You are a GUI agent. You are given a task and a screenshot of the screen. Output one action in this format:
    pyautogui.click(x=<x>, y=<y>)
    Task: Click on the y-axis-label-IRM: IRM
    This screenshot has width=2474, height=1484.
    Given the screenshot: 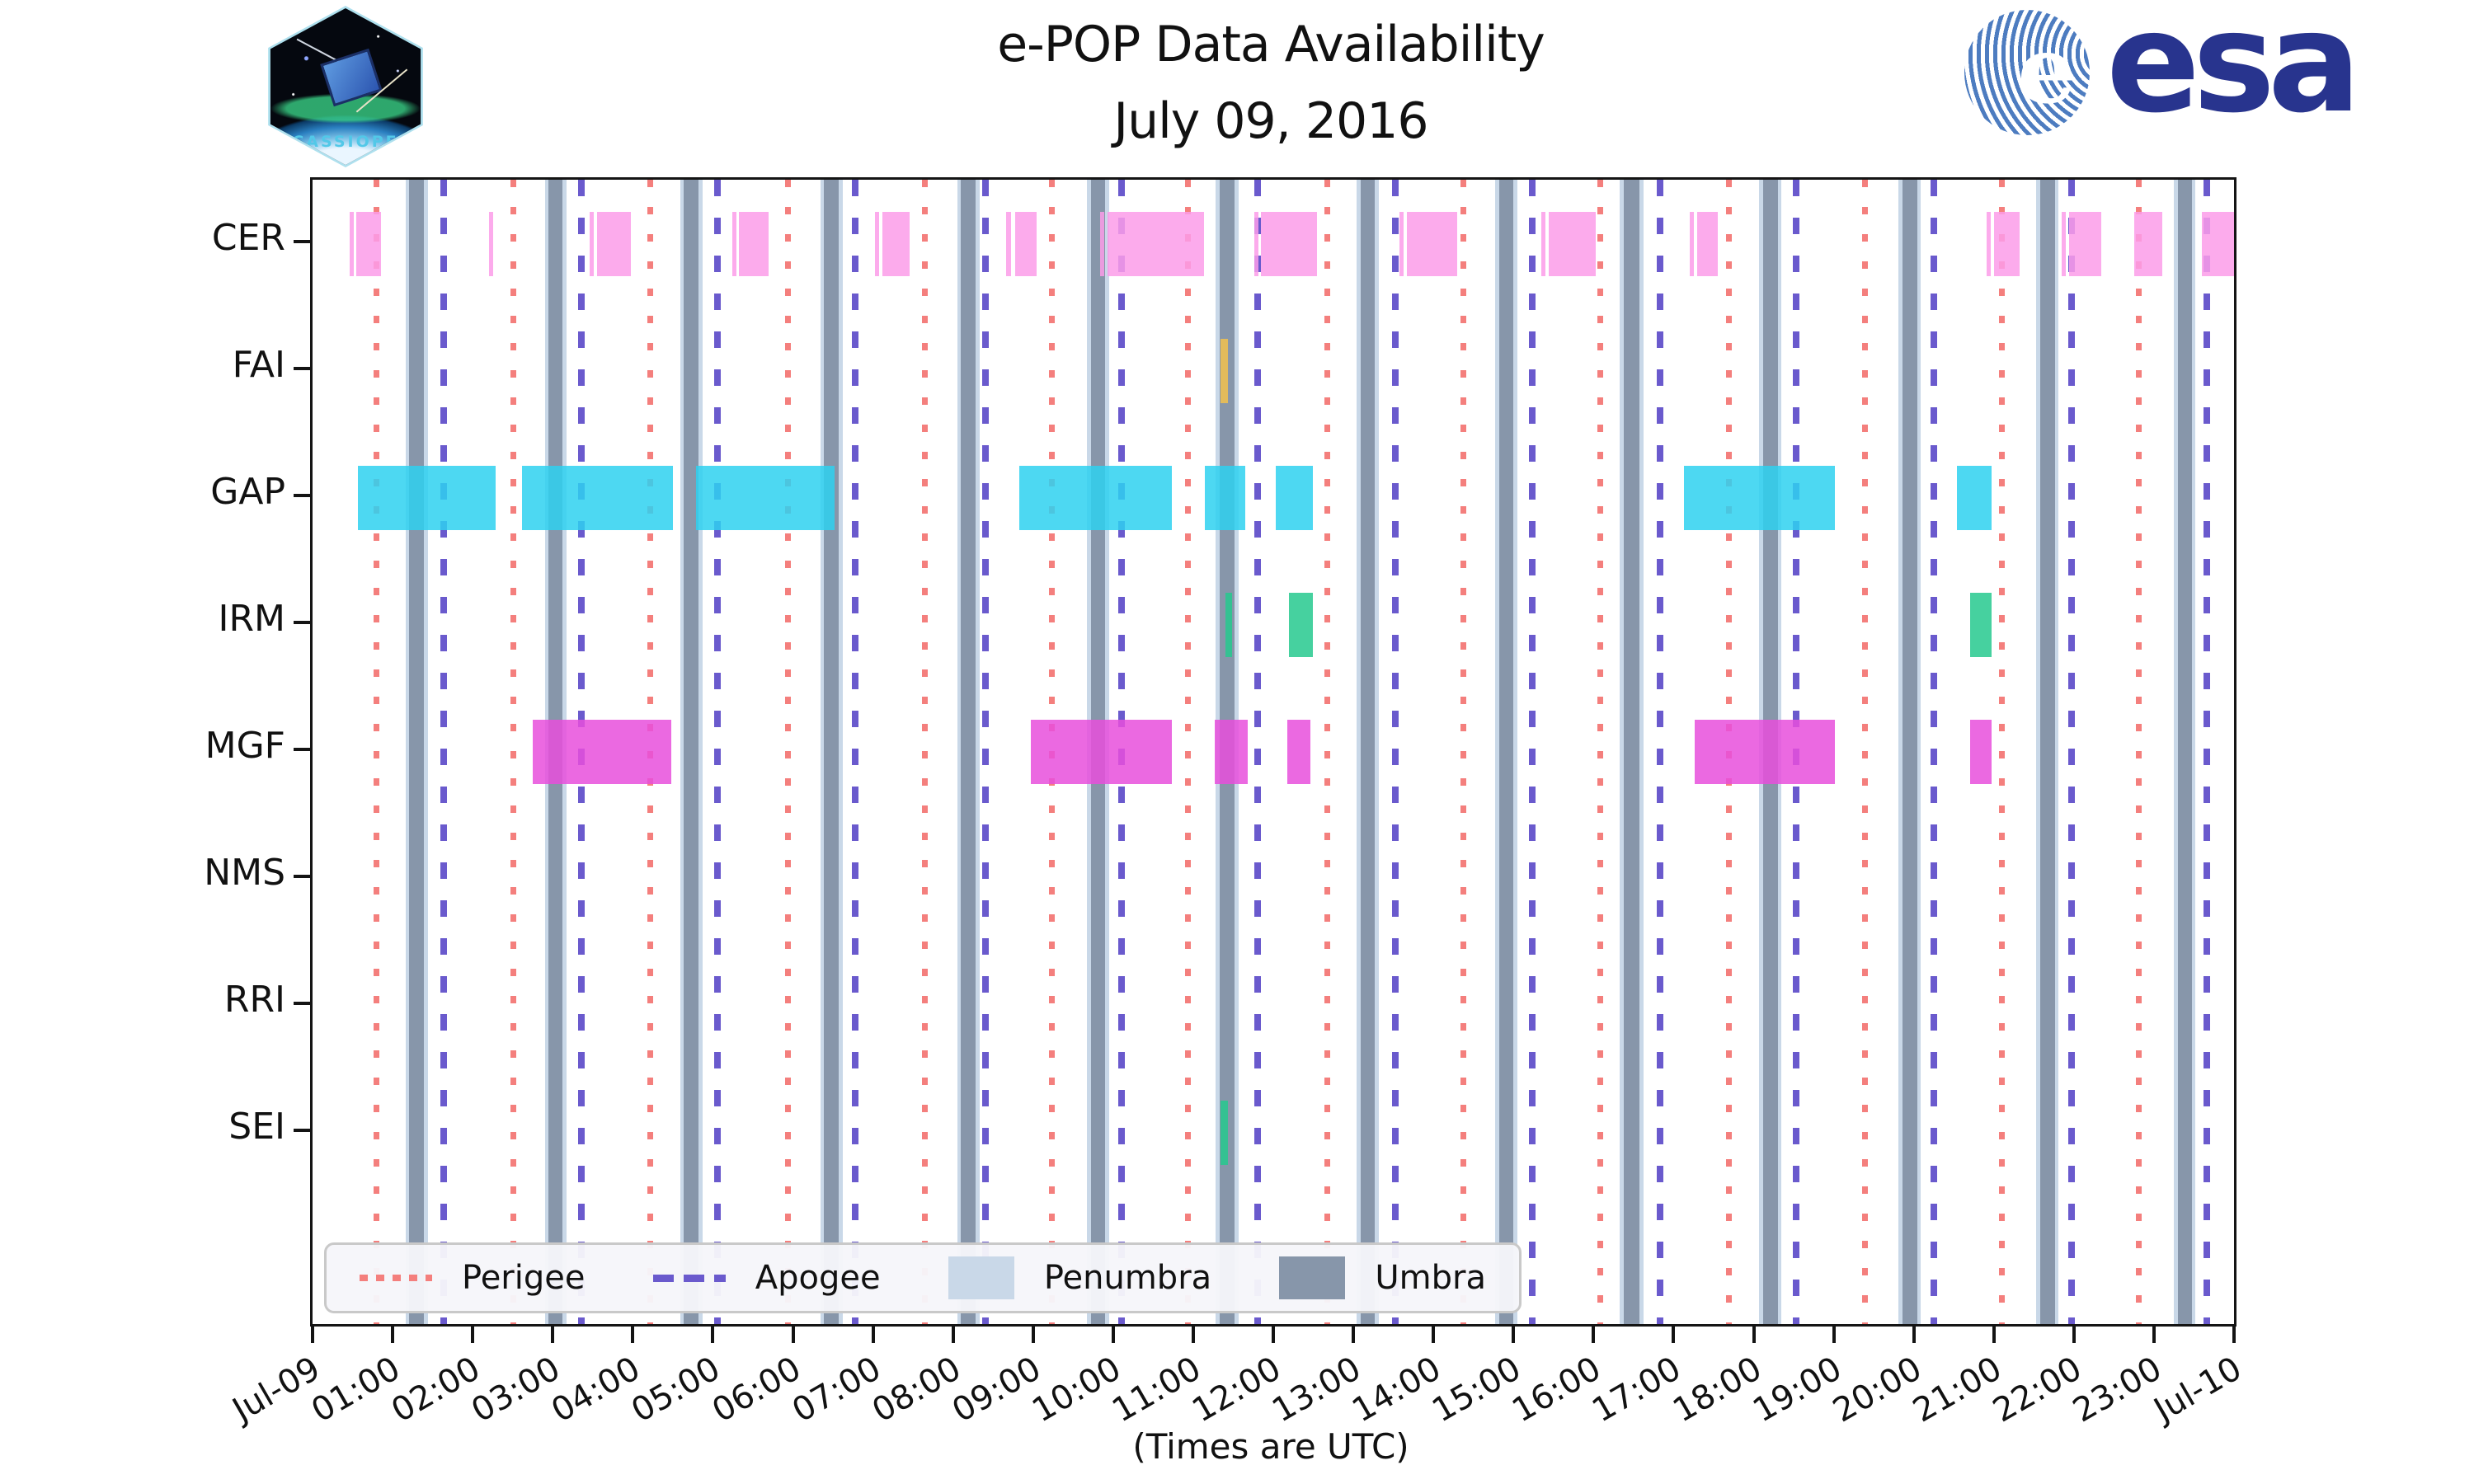 What is the action you would take?
    pyautogui.click(x=251, y=619)
    